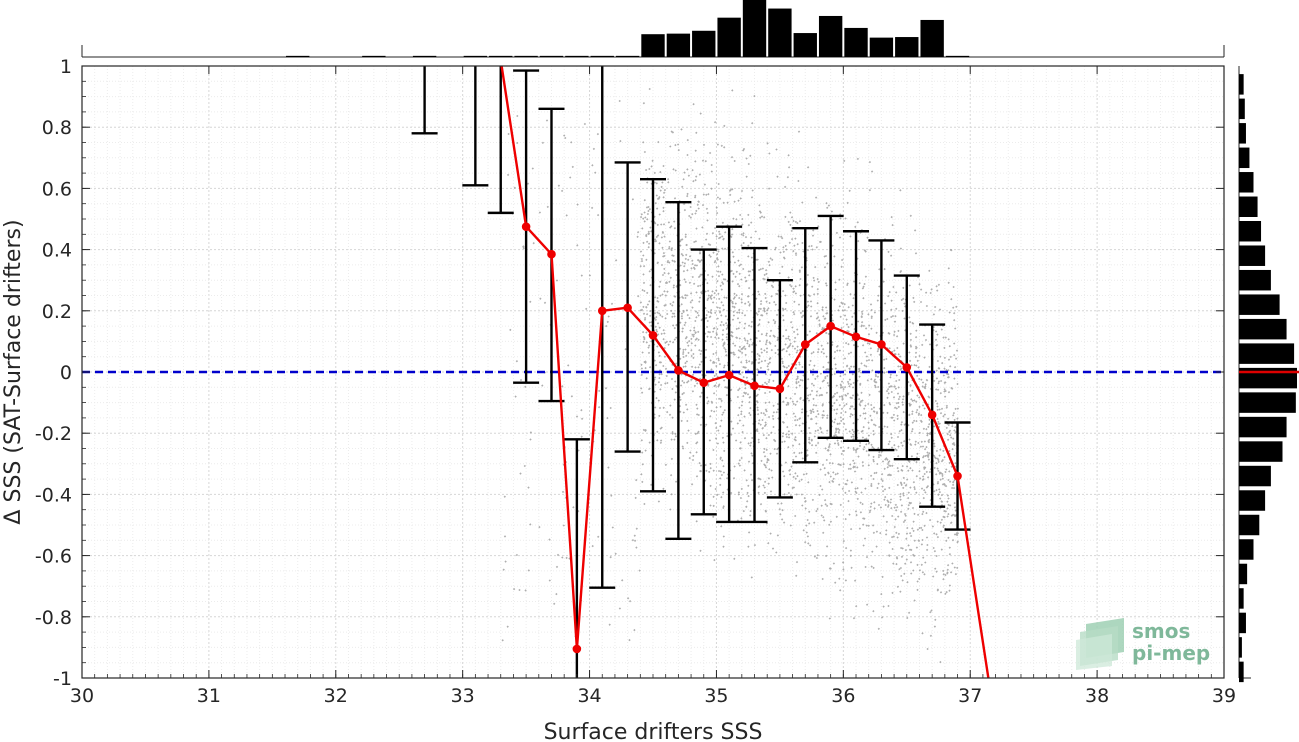  What do you see at coordinates (589, 696) in the screenshot?
I see `x-tick-label: 34` at bounding box center [589, 696].